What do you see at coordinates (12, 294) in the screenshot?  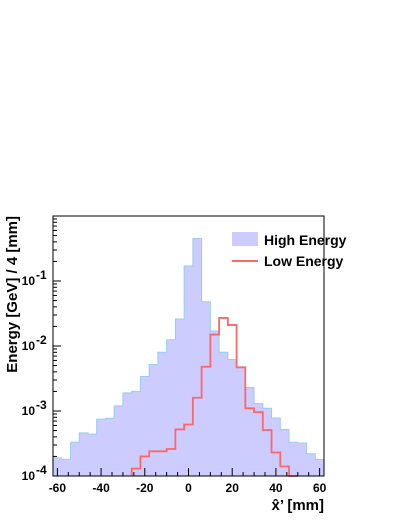 I see `y-axis-title: Energy [GeV] / 4 [mm]` at bounding box center [12, 294].